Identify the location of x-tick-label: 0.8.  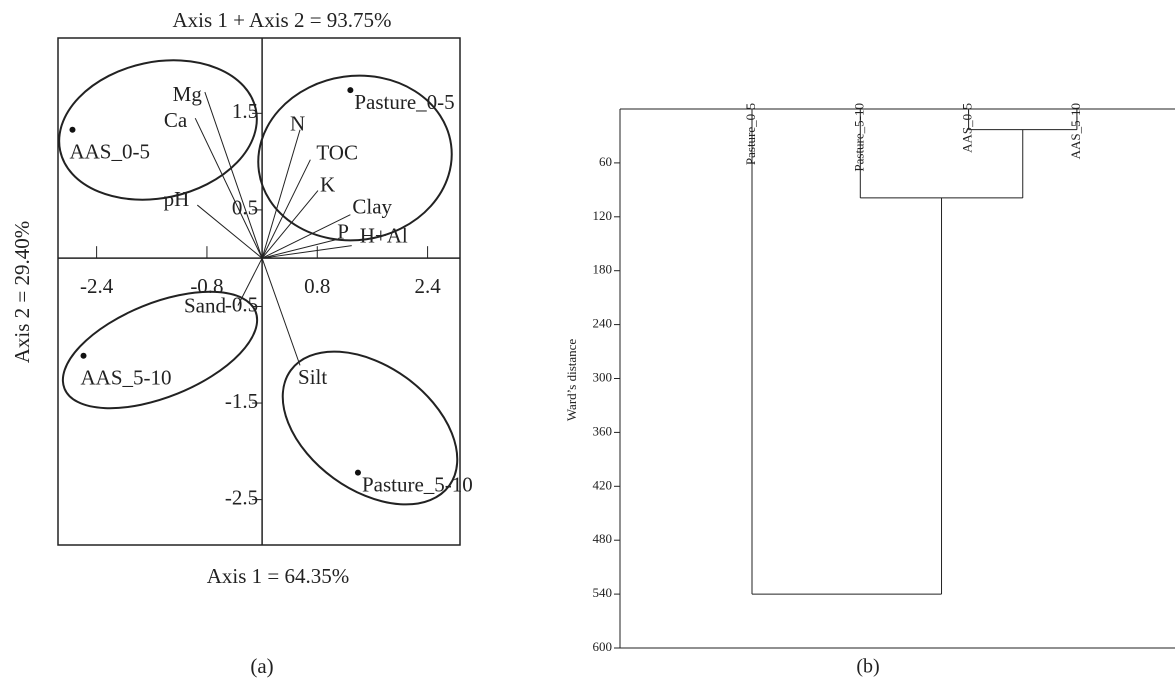
(317, 286).